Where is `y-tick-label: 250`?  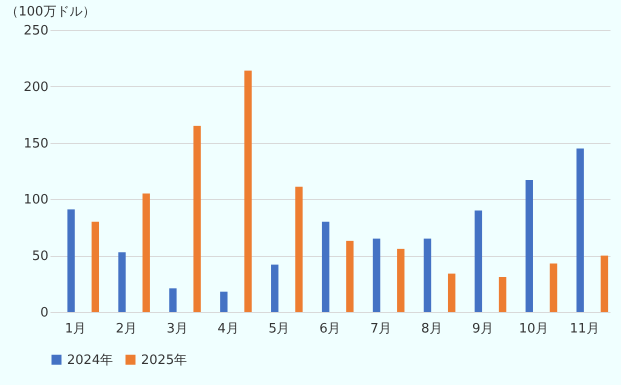
y-tick-label: 250 is located at coordinates (36, 31).